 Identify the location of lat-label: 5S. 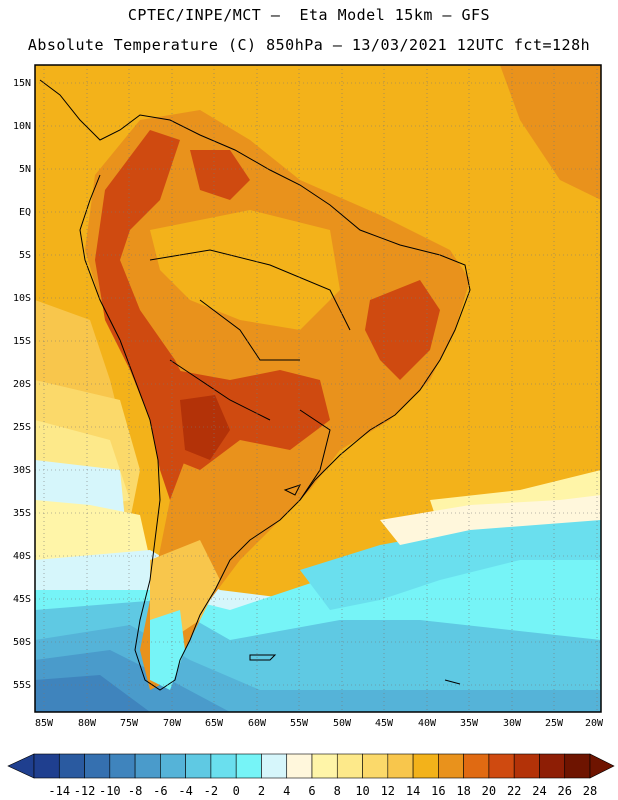
(25, 255).